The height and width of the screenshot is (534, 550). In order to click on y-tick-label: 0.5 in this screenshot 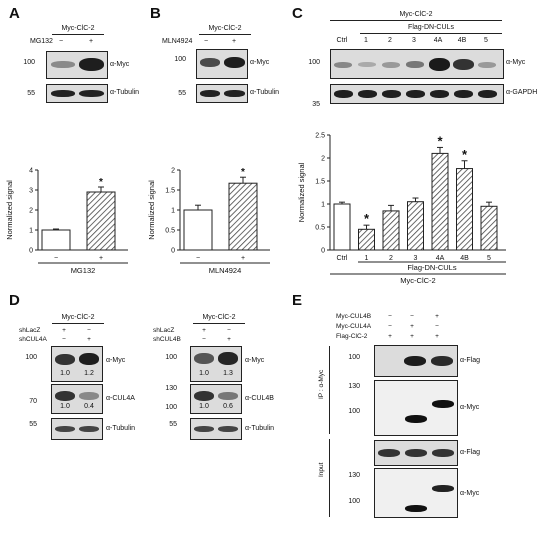, I will do `click(170, 231)`.